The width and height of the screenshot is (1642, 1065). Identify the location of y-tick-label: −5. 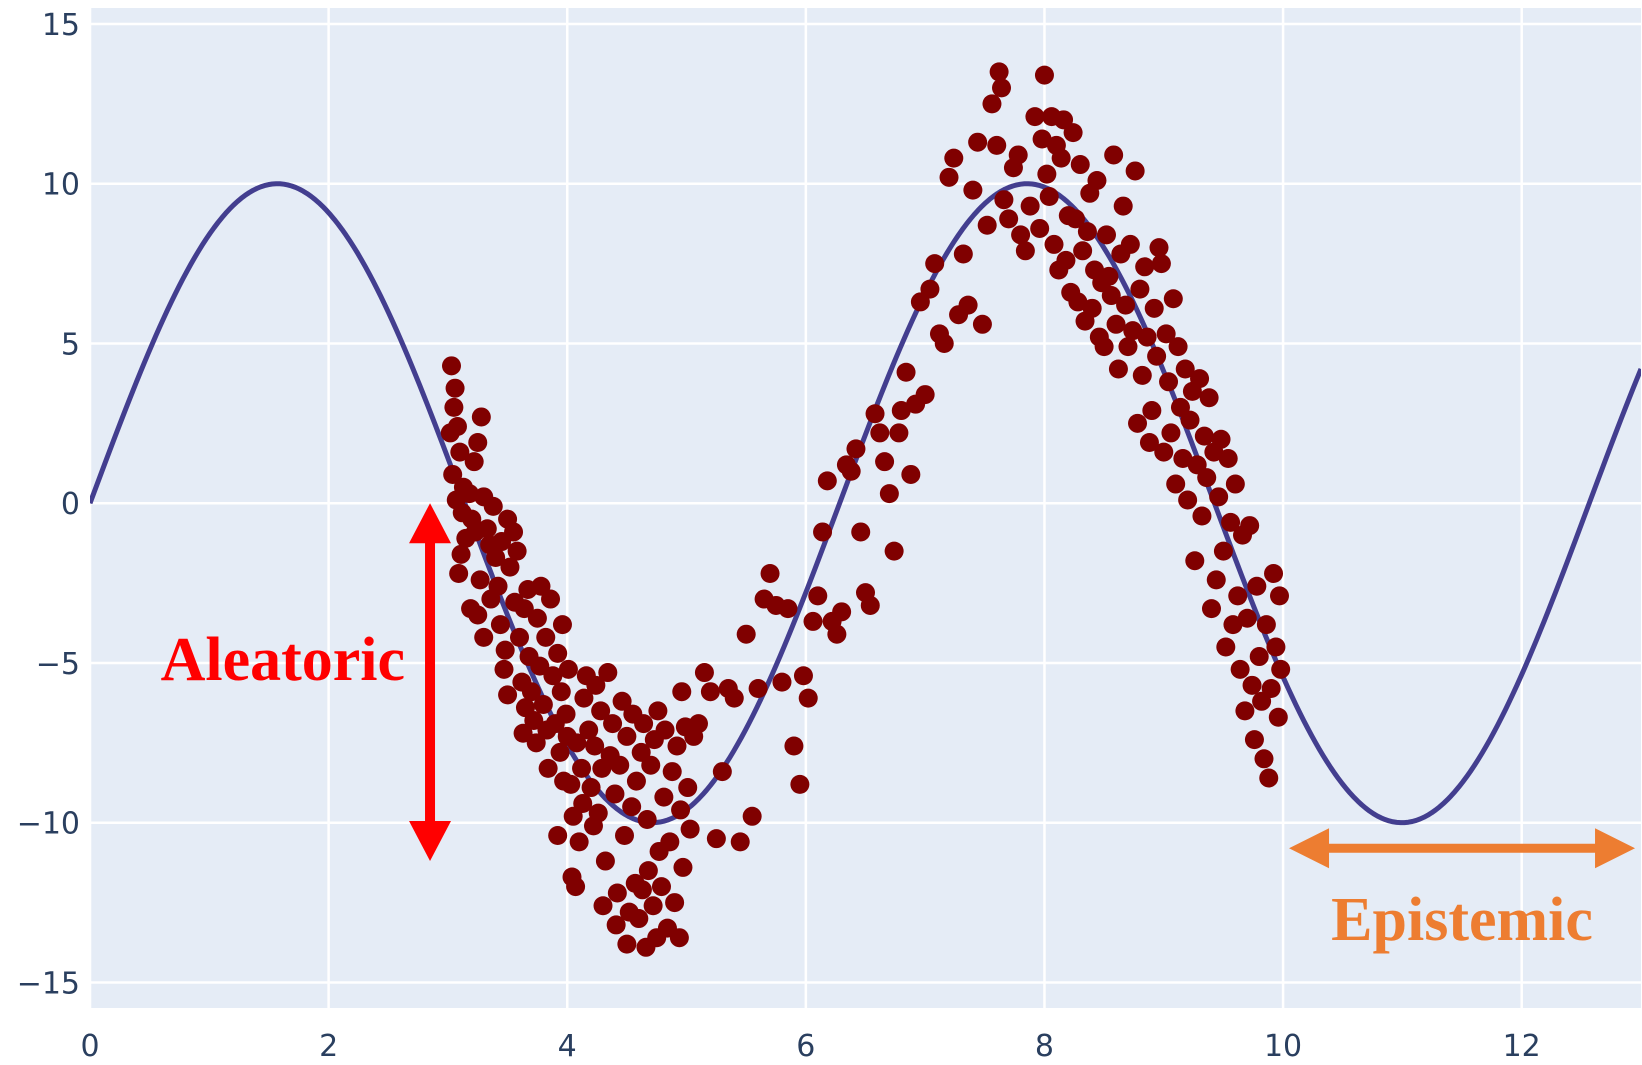
(58, 664).